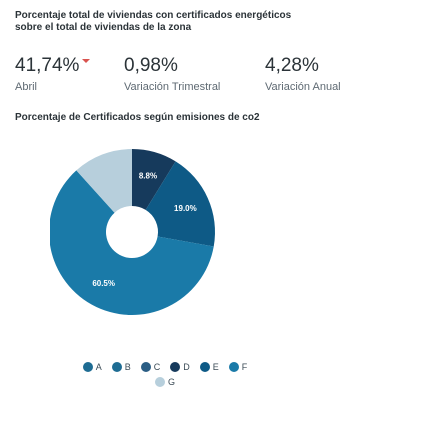  Describe the element at coordinates (165, 367) in the screenshot. I see `legend-row: A B C D E F` at that location.